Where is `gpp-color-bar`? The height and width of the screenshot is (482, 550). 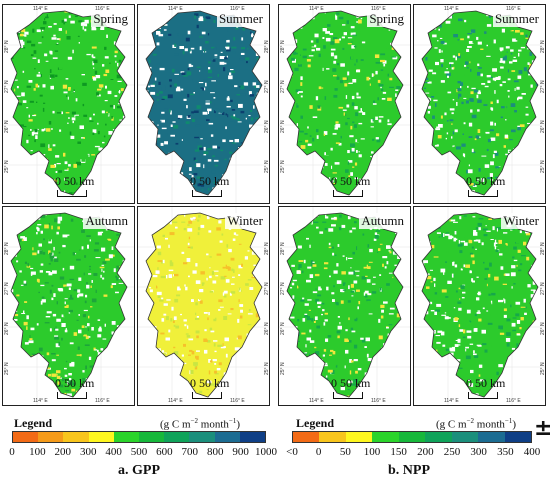
gpp-color-bar is located at coordinates (139, 437).